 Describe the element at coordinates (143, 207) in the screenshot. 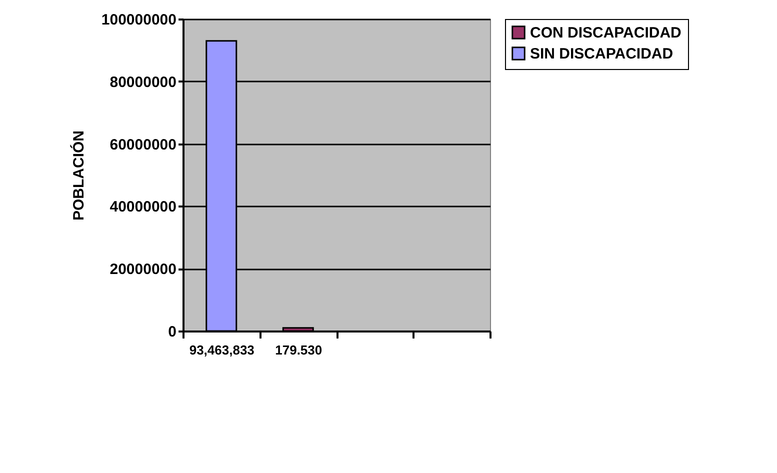

I see `y-tick-label: 40000000` at that location.